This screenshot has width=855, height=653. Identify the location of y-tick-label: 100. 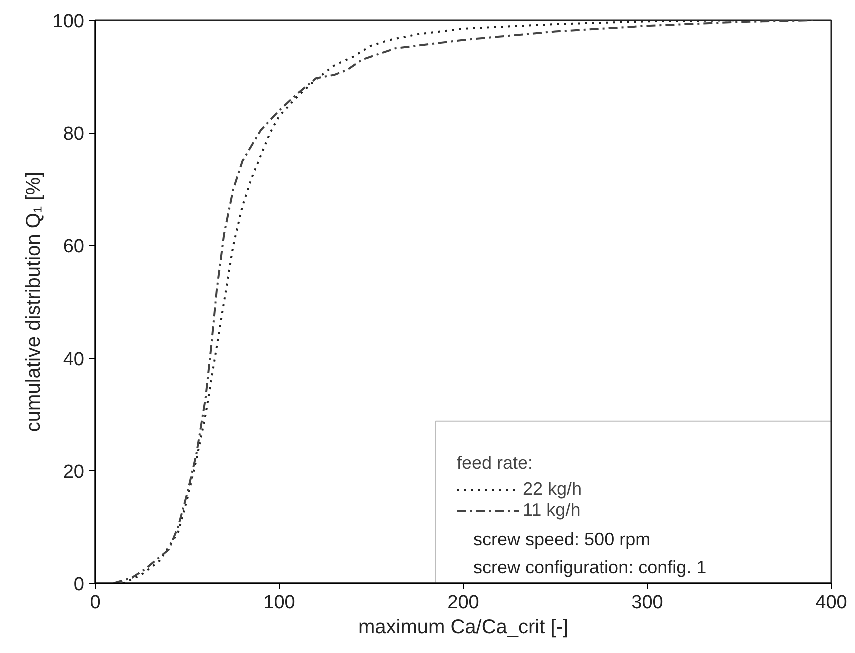
(68, 22).